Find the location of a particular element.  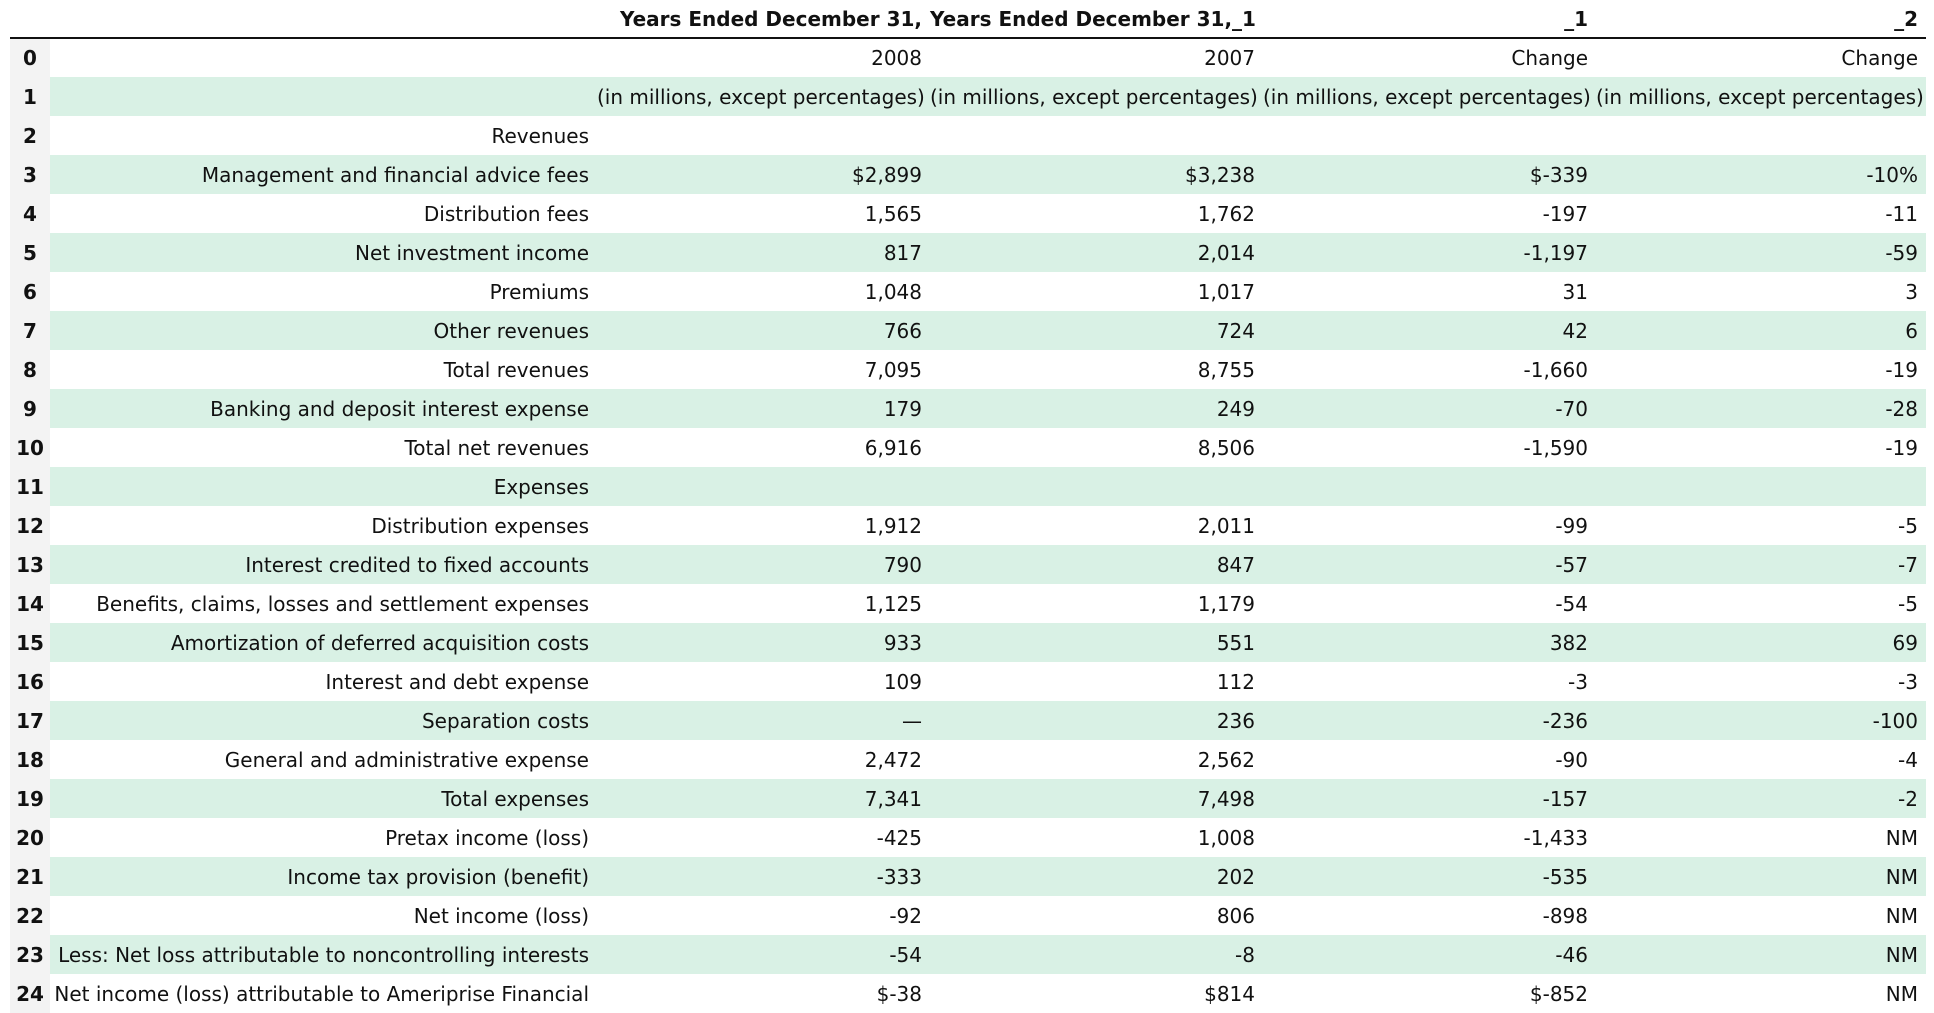

value-2008-cell: 109 is located at coordinates (763, 681).